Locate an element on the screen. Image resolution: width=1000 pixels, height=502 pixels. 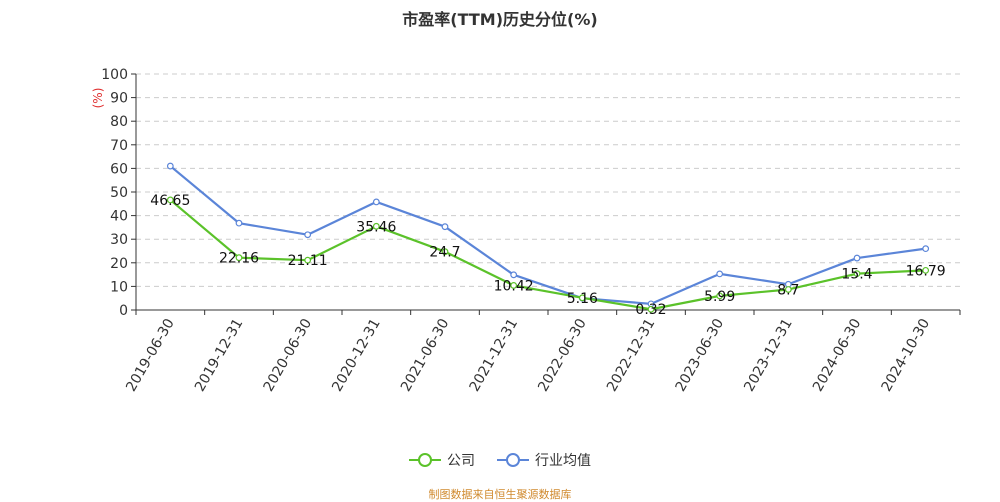
data-label-company: 35.46 is located at coordinates (376, 227).